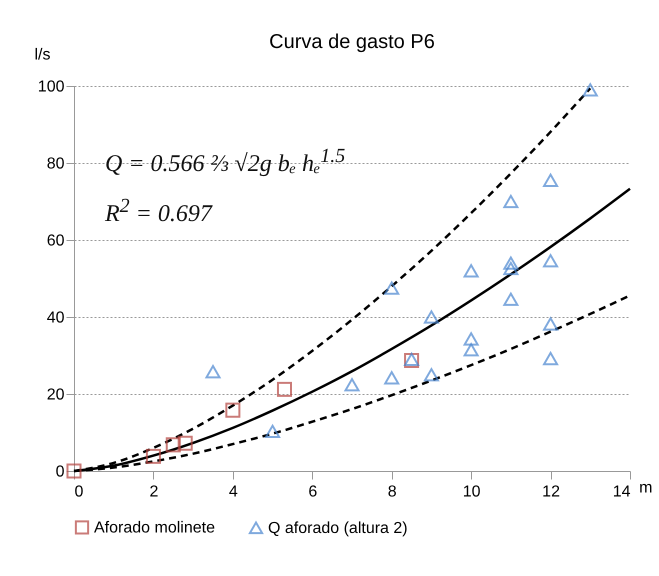 This screenshot has width=659, height=576. I want to click on x-tick-label: 4, so click(233, 492).